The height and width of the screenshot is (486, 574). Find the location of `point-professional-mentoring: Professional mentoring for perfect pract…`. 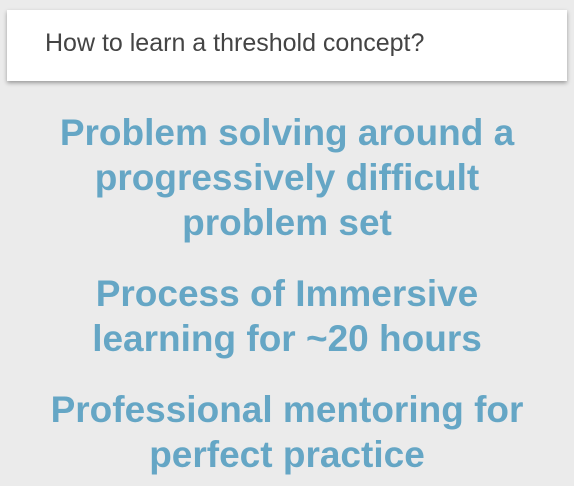

point-professional-mentoring: Professional mentoring for perfect pract… is located at coordinates (287, 432).